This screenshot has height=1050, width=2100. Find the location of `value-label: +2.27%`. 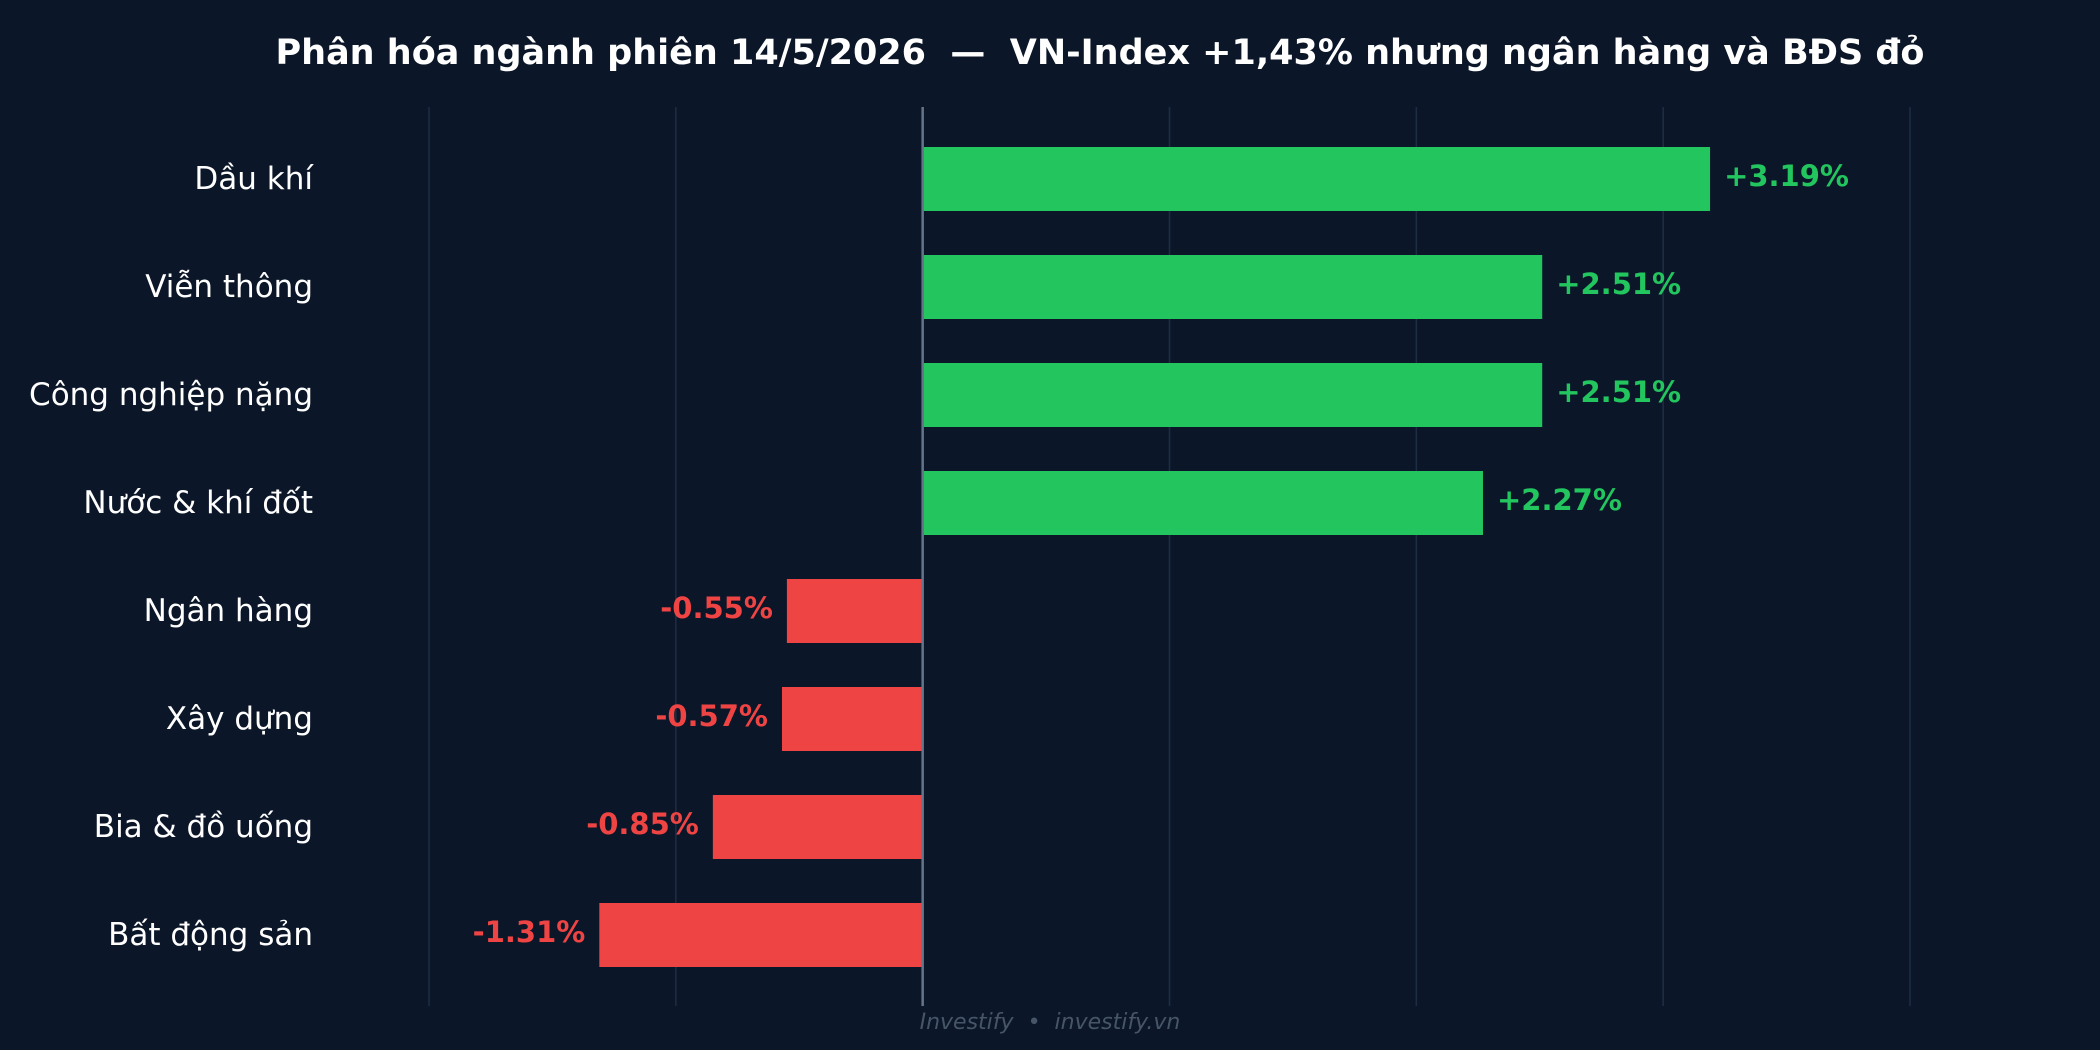

value-label: +2.27% is located at coordinates (1559, 500).